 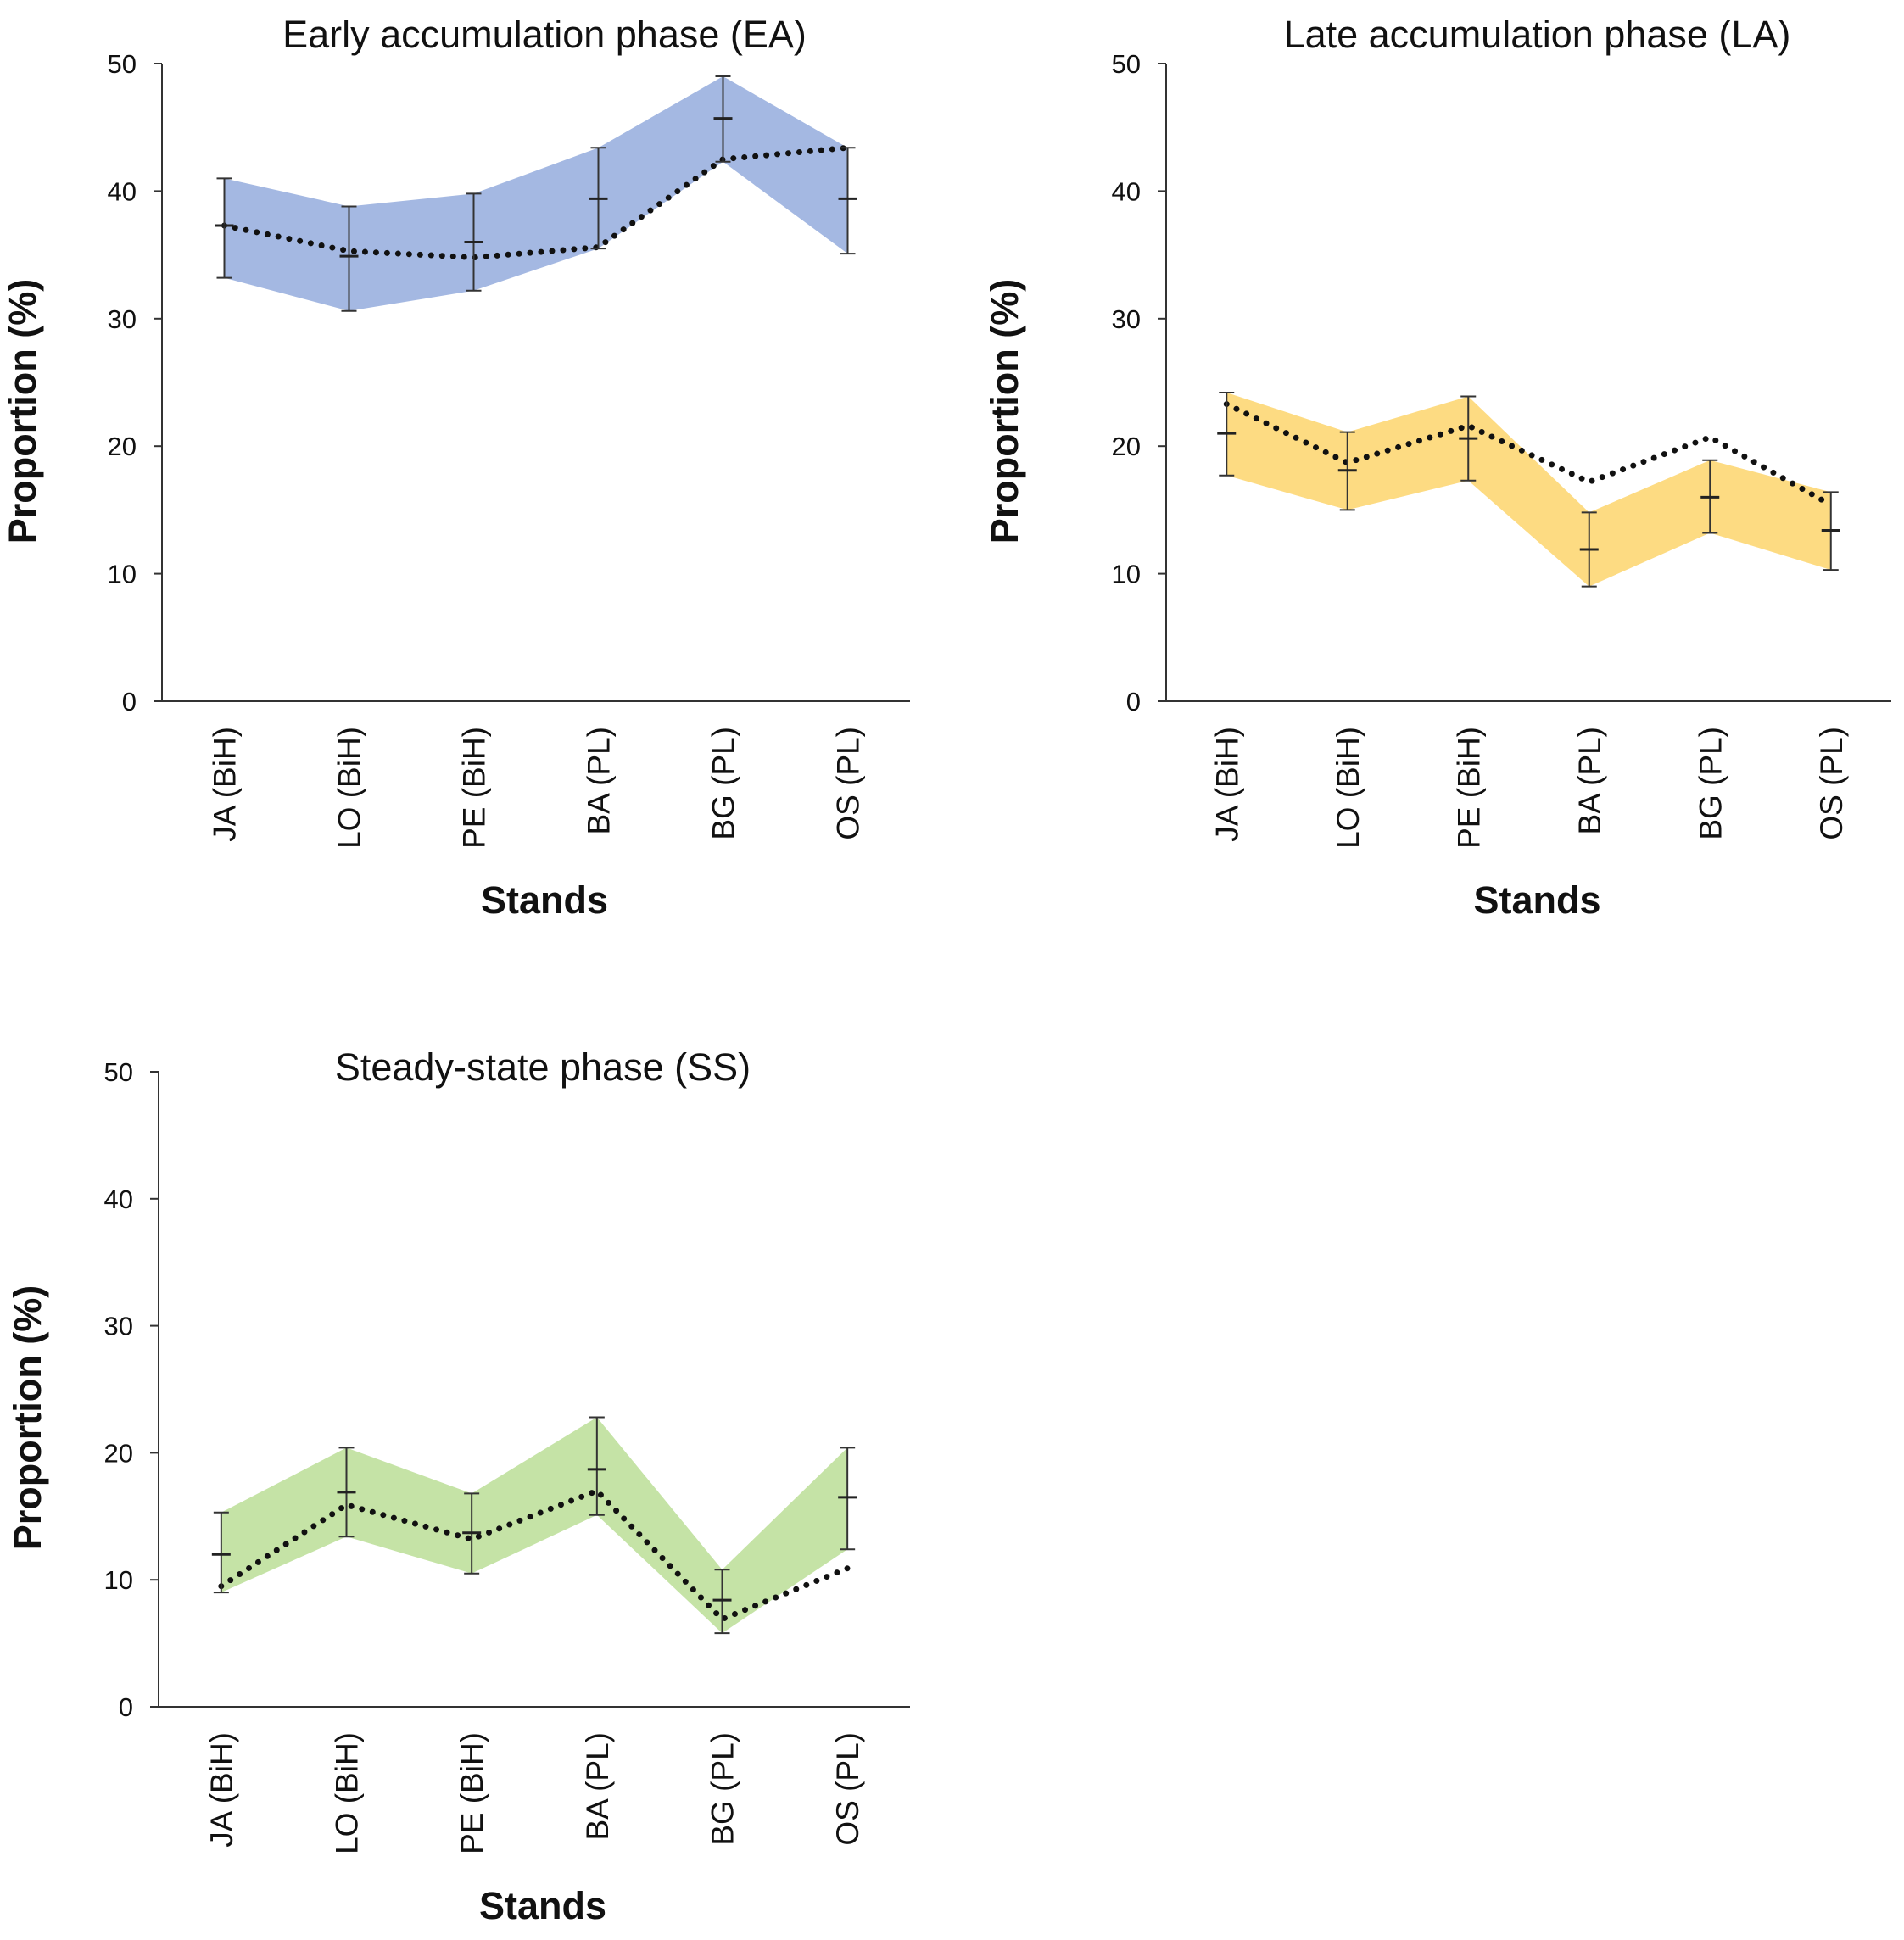 What do you see at coordinates (544, 34) in the screenshot?
I see `chart-title: Early accumulation phase (EA)` at bounding box center [544, 34].